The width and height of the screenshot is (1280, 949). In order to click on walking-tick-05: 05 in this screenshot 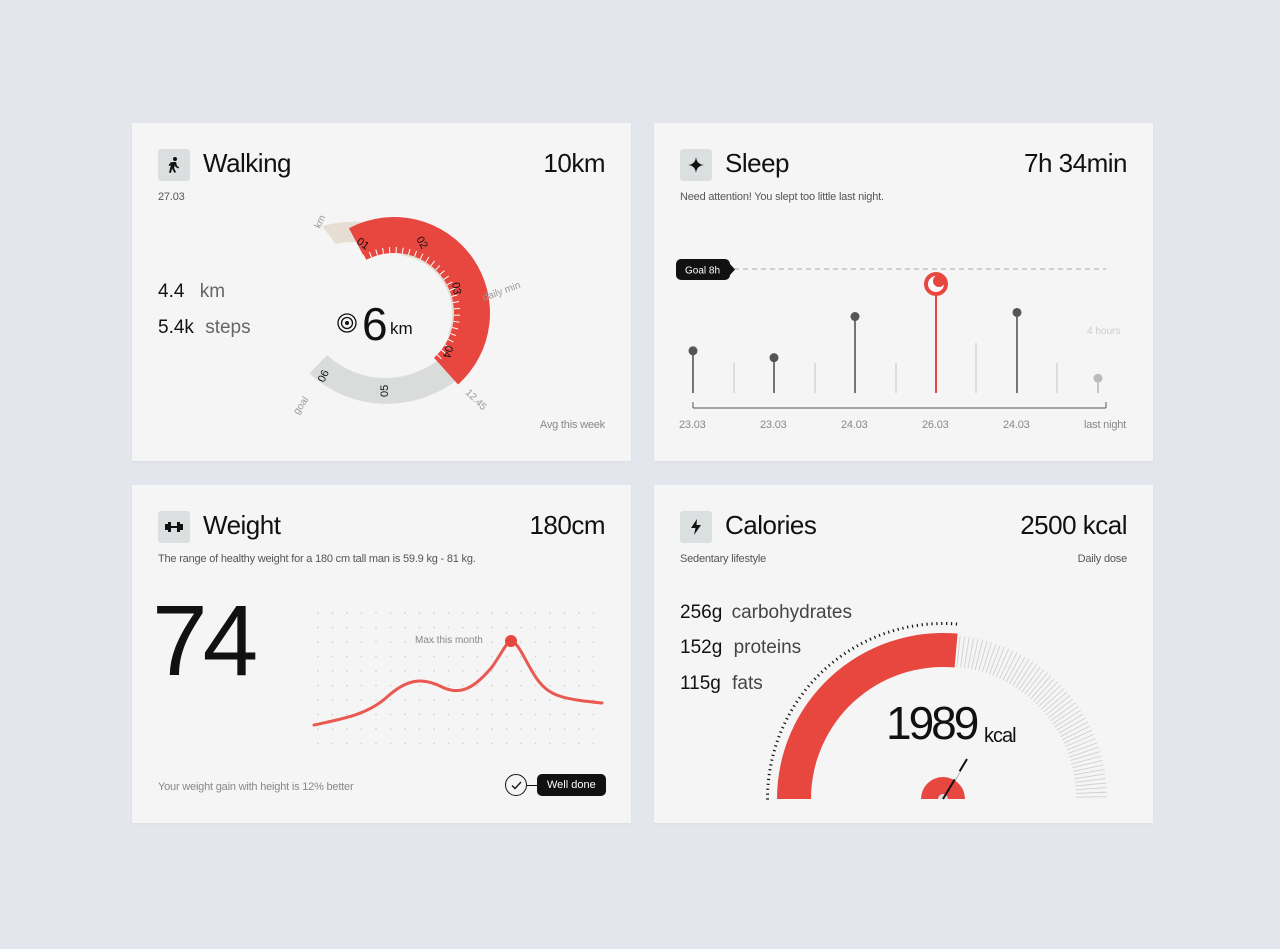, I will do `click(385, 391)`.